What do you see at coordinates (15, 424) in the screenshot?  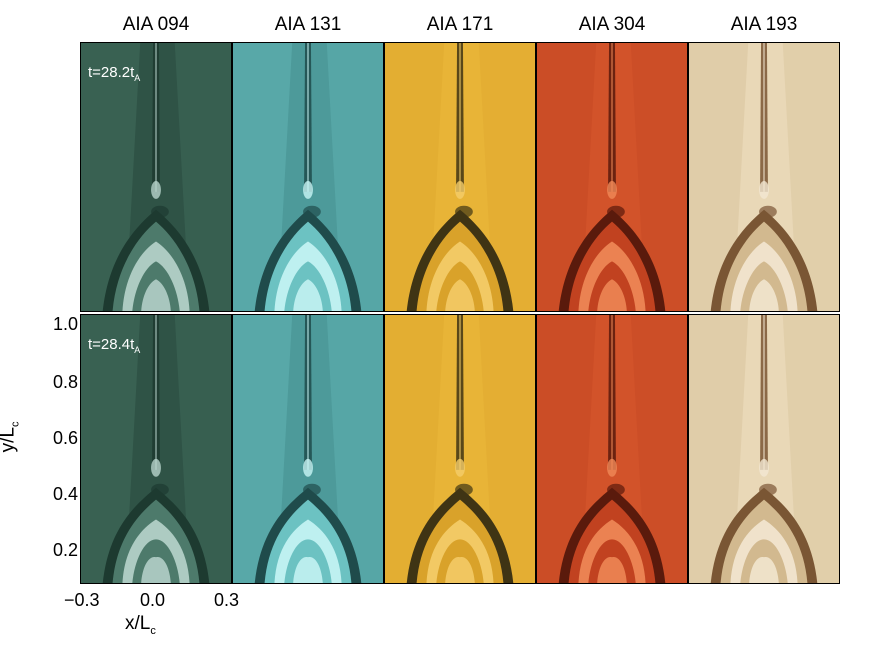 I see `y-axis-label-sub: c` at bounding box center [15, 424].